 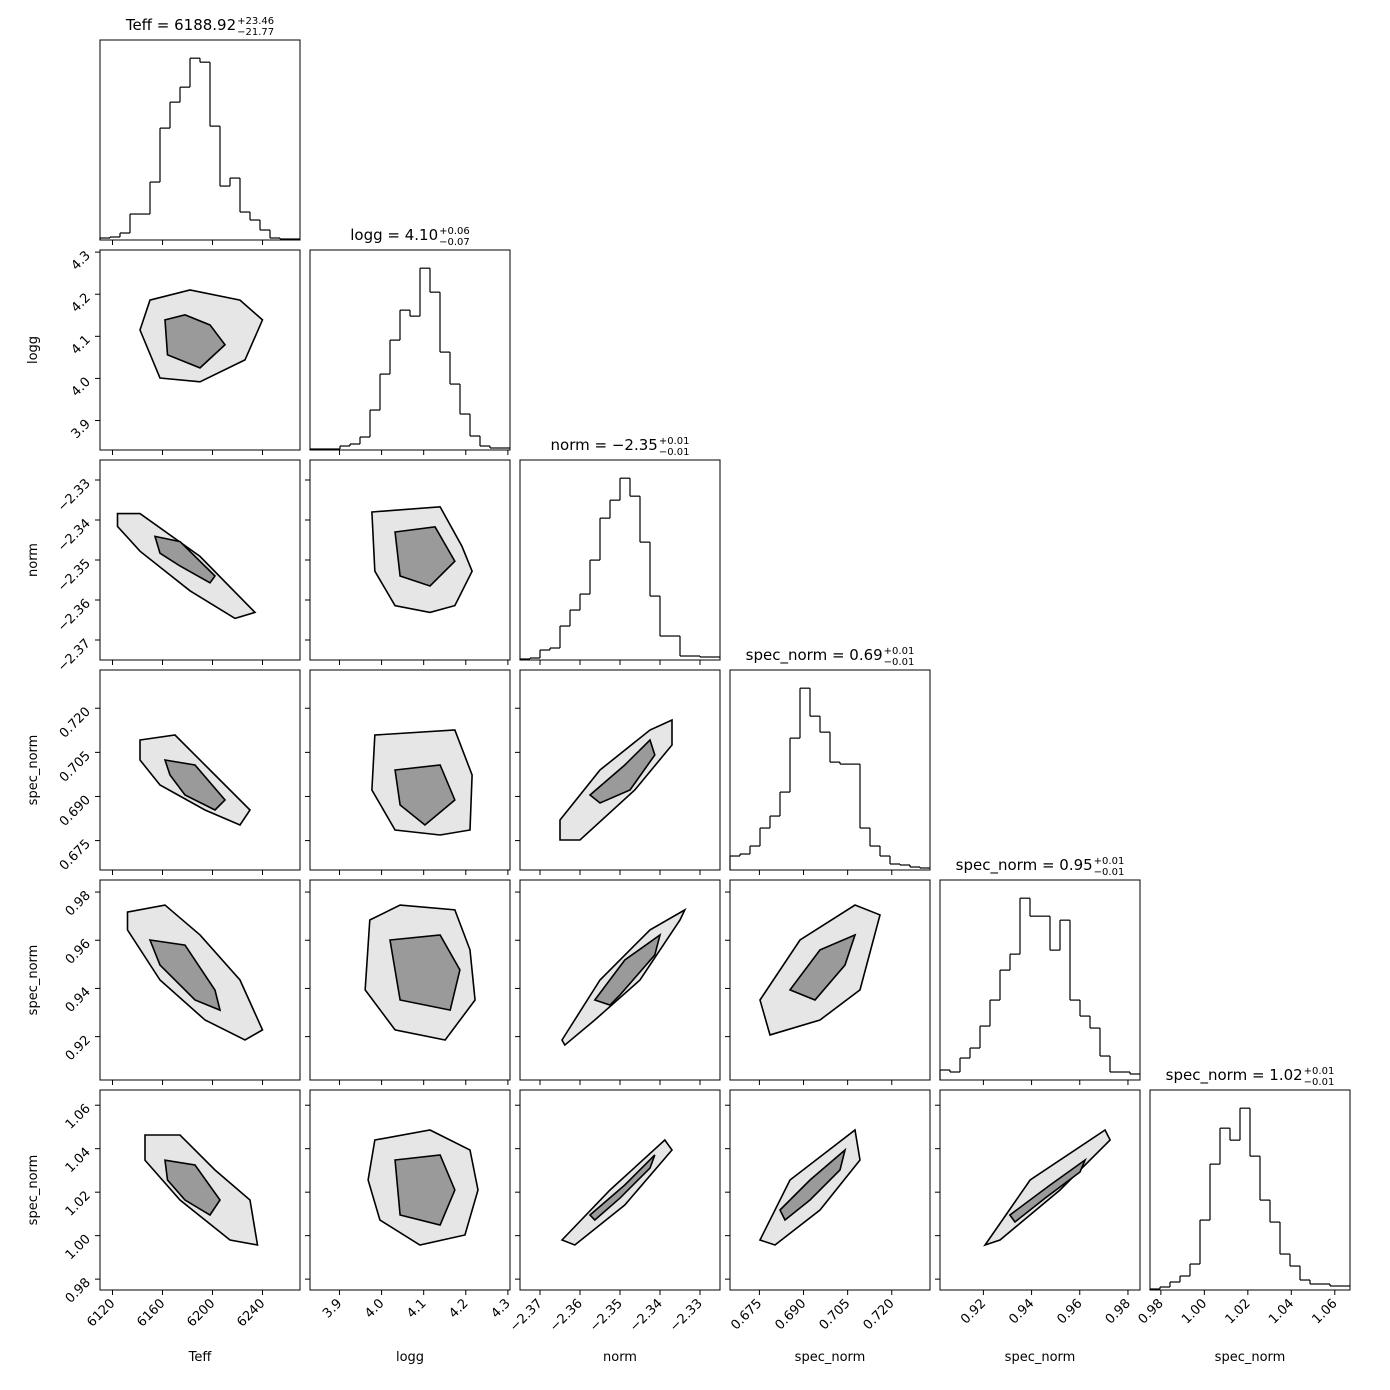 I want to click on y-tick-label: 1.02, so click(x=78, y=1203).